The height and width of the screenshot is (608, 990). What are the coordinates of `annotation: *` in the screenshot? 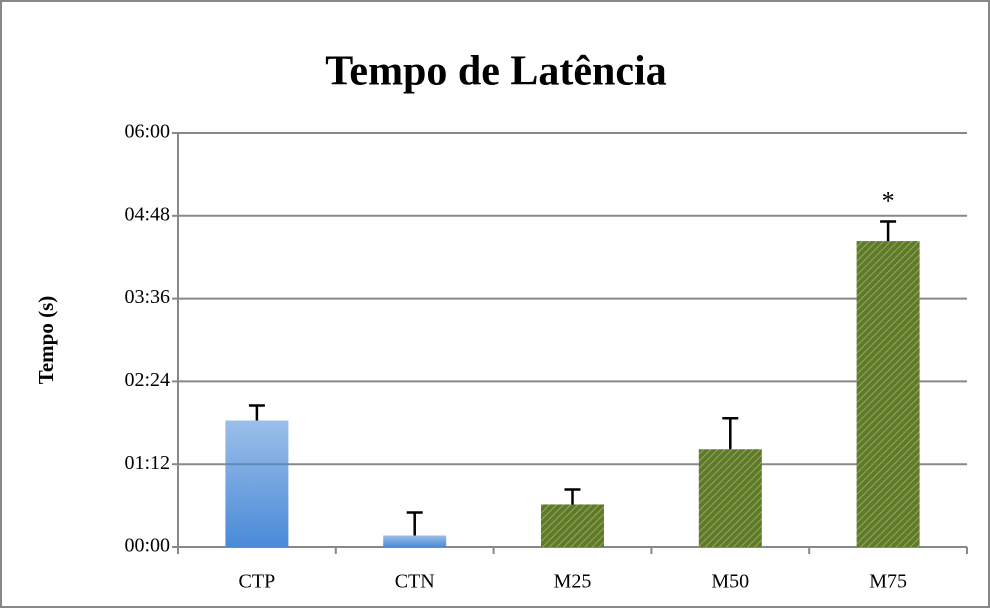 It's located at (888, 201).